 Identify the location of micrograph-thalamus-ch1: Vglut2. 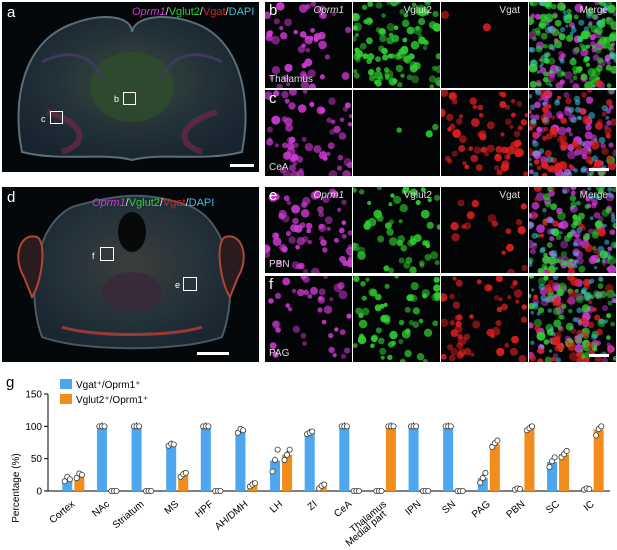
(396, 45).